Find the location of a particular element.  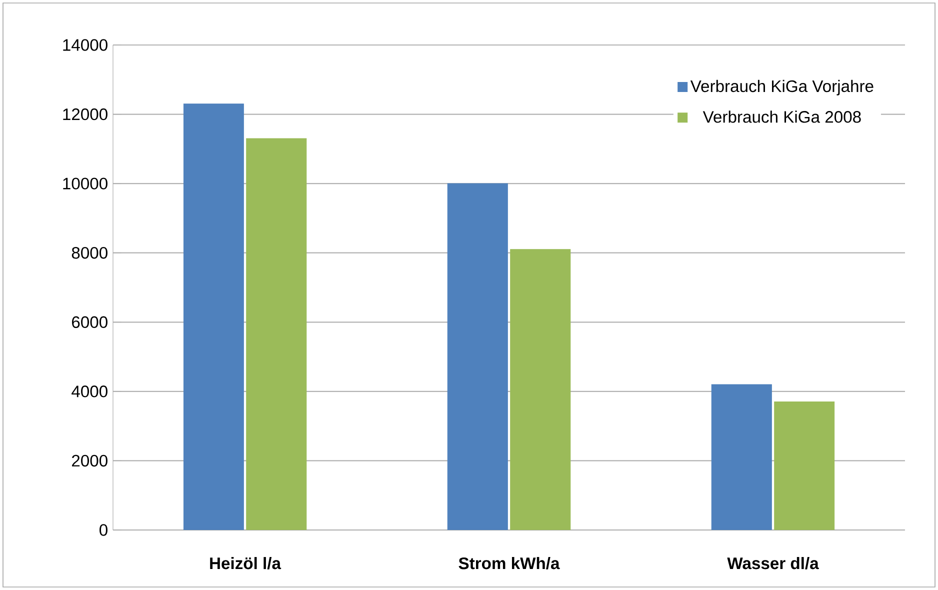

x-tick-label: Wasser dl/a is located at coordinates (773, 563).